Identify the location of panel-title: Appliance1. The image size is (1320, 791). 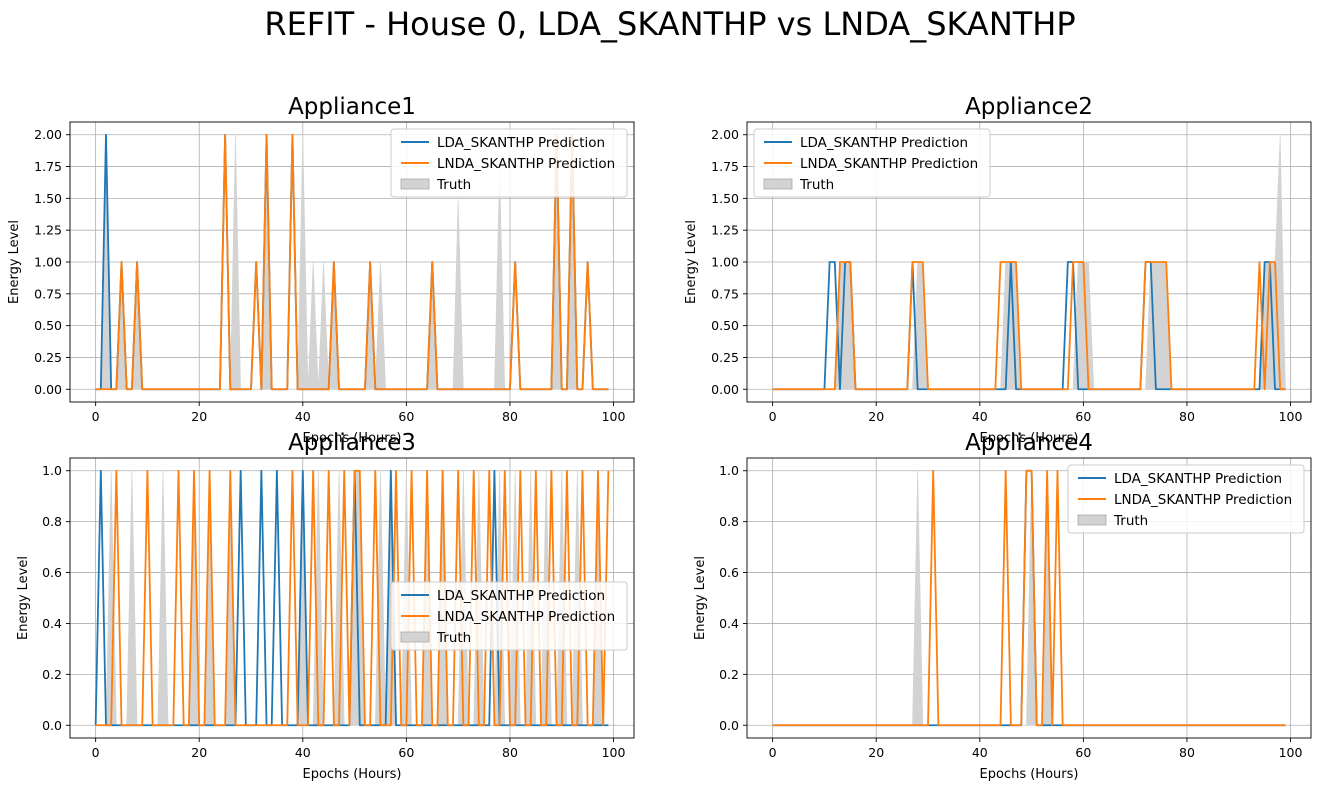
(352, 107).